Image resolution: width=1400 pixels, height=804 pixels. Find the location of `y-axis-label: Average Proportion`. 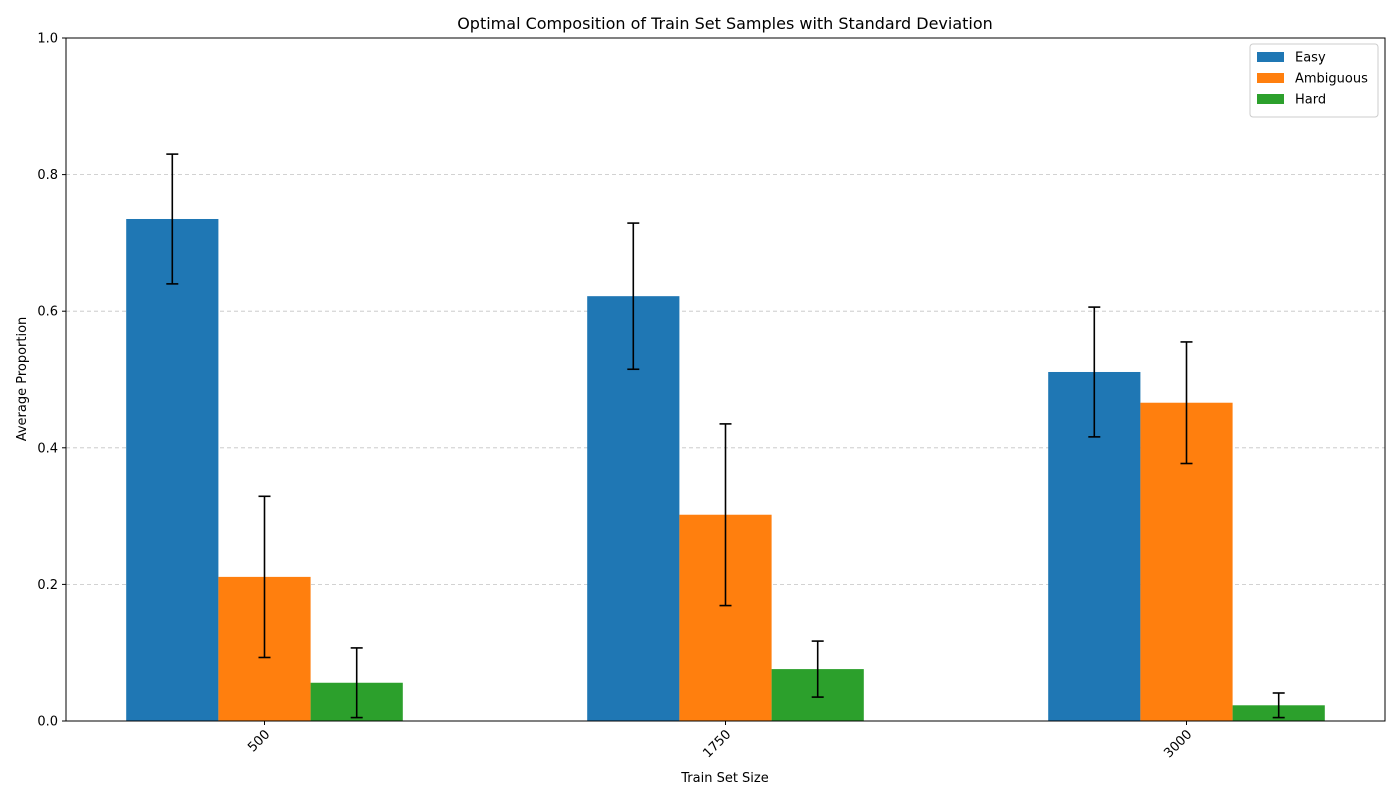

y-axis-label: Average Proportion is located at coordinates (22, 379).